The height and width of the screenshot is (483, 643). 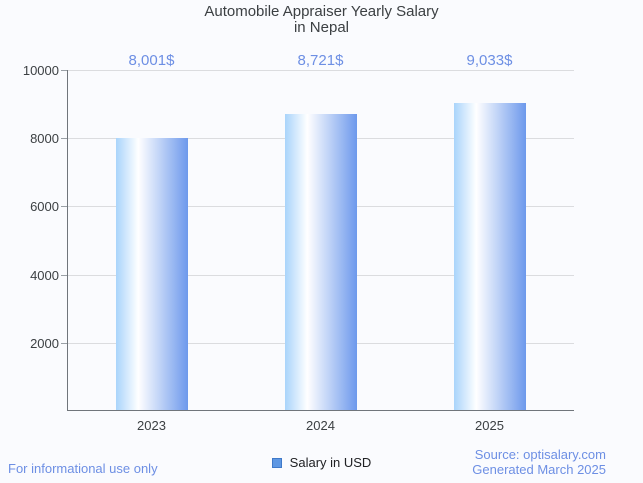 I want to click on y-axis-label: 10000, so click(x=40, y=70).